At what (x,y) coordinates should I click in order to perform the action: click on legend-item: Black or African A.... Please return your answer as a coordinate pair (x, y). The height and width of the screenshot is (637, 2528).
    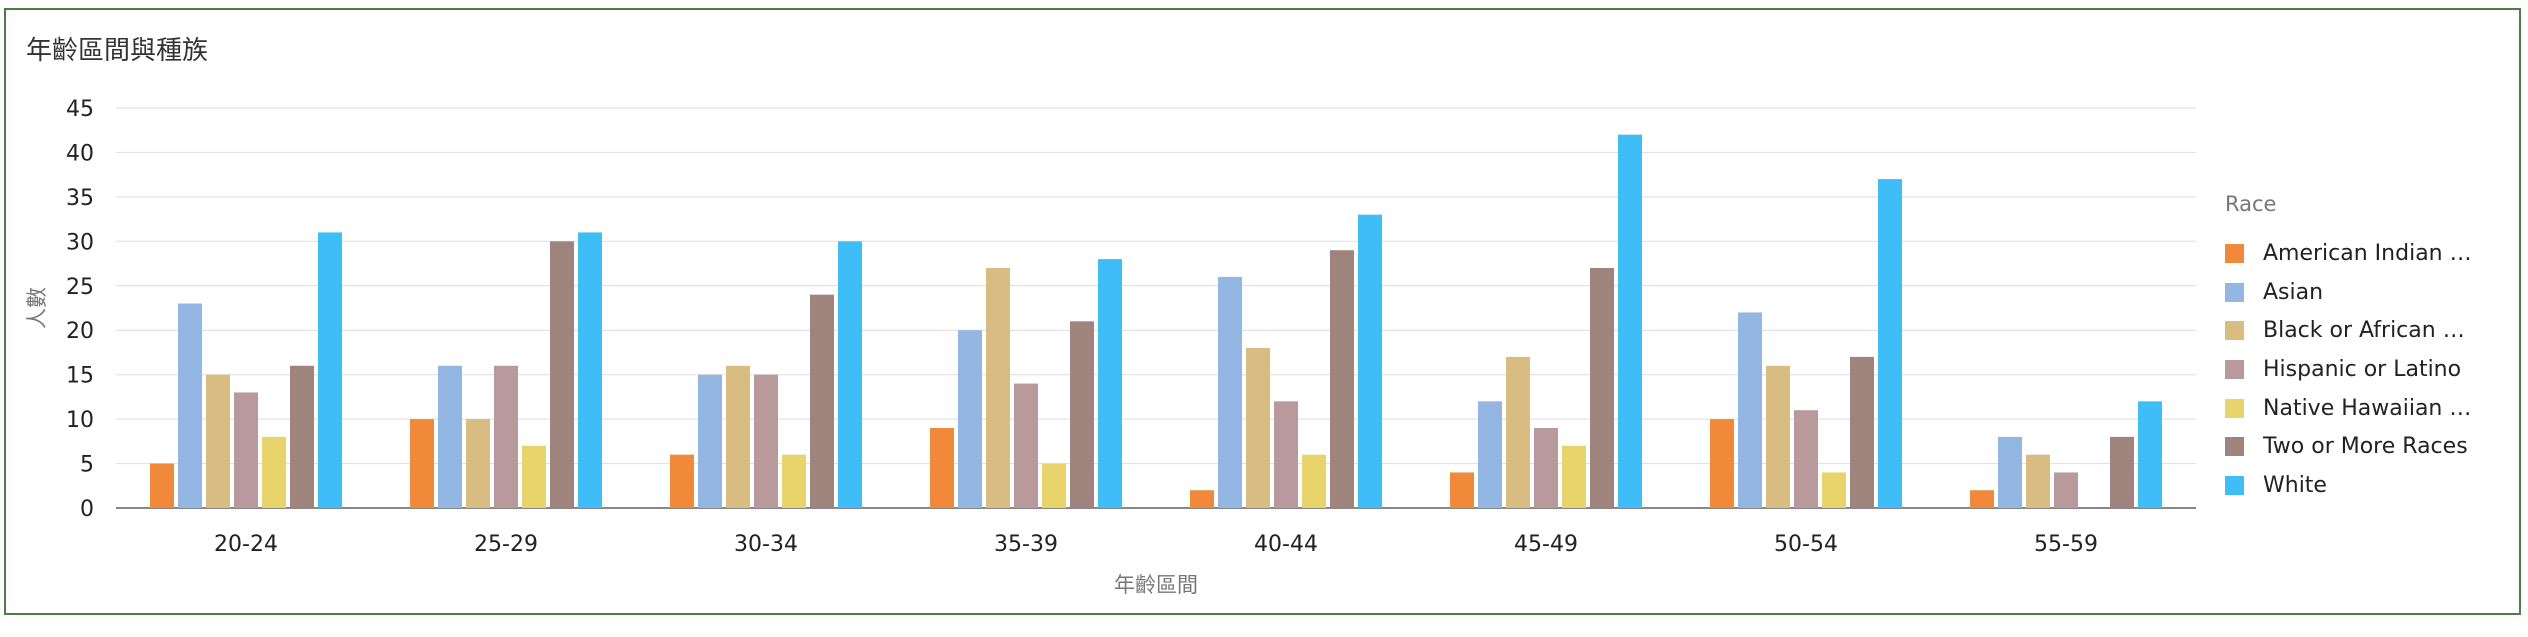
    Looking at the image, I should click on (2351, 330).